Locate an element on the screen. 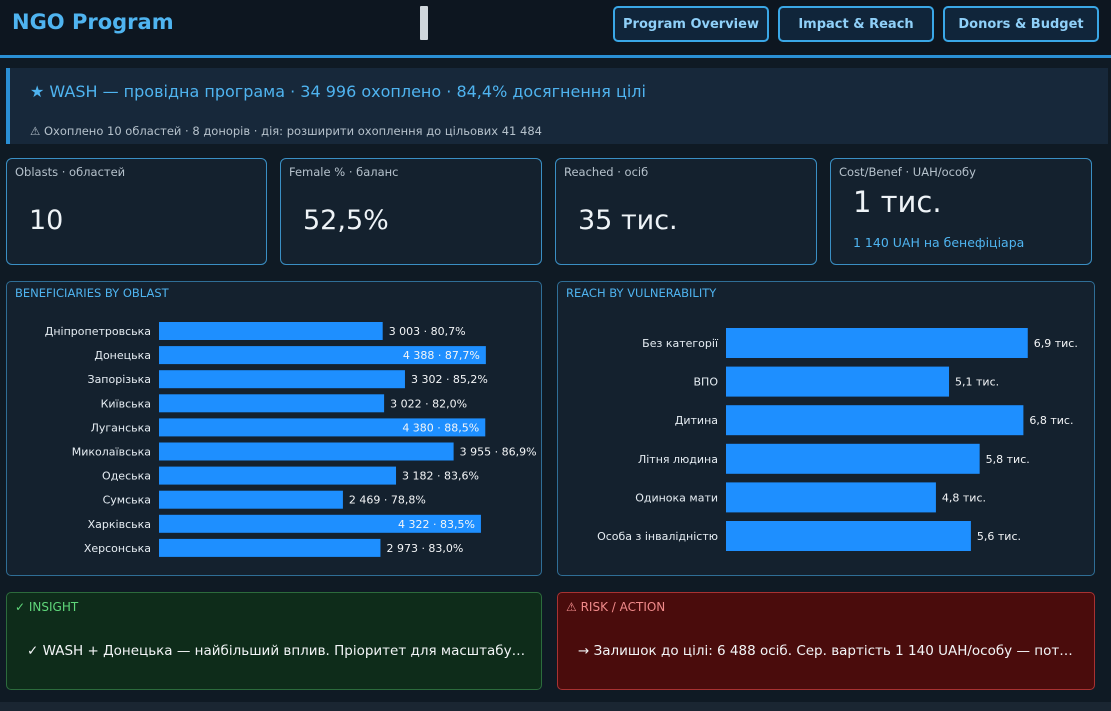 The height and width of the screenshot is (711, 1111). category-label: Літня людина is located at coordinates (678, 459).